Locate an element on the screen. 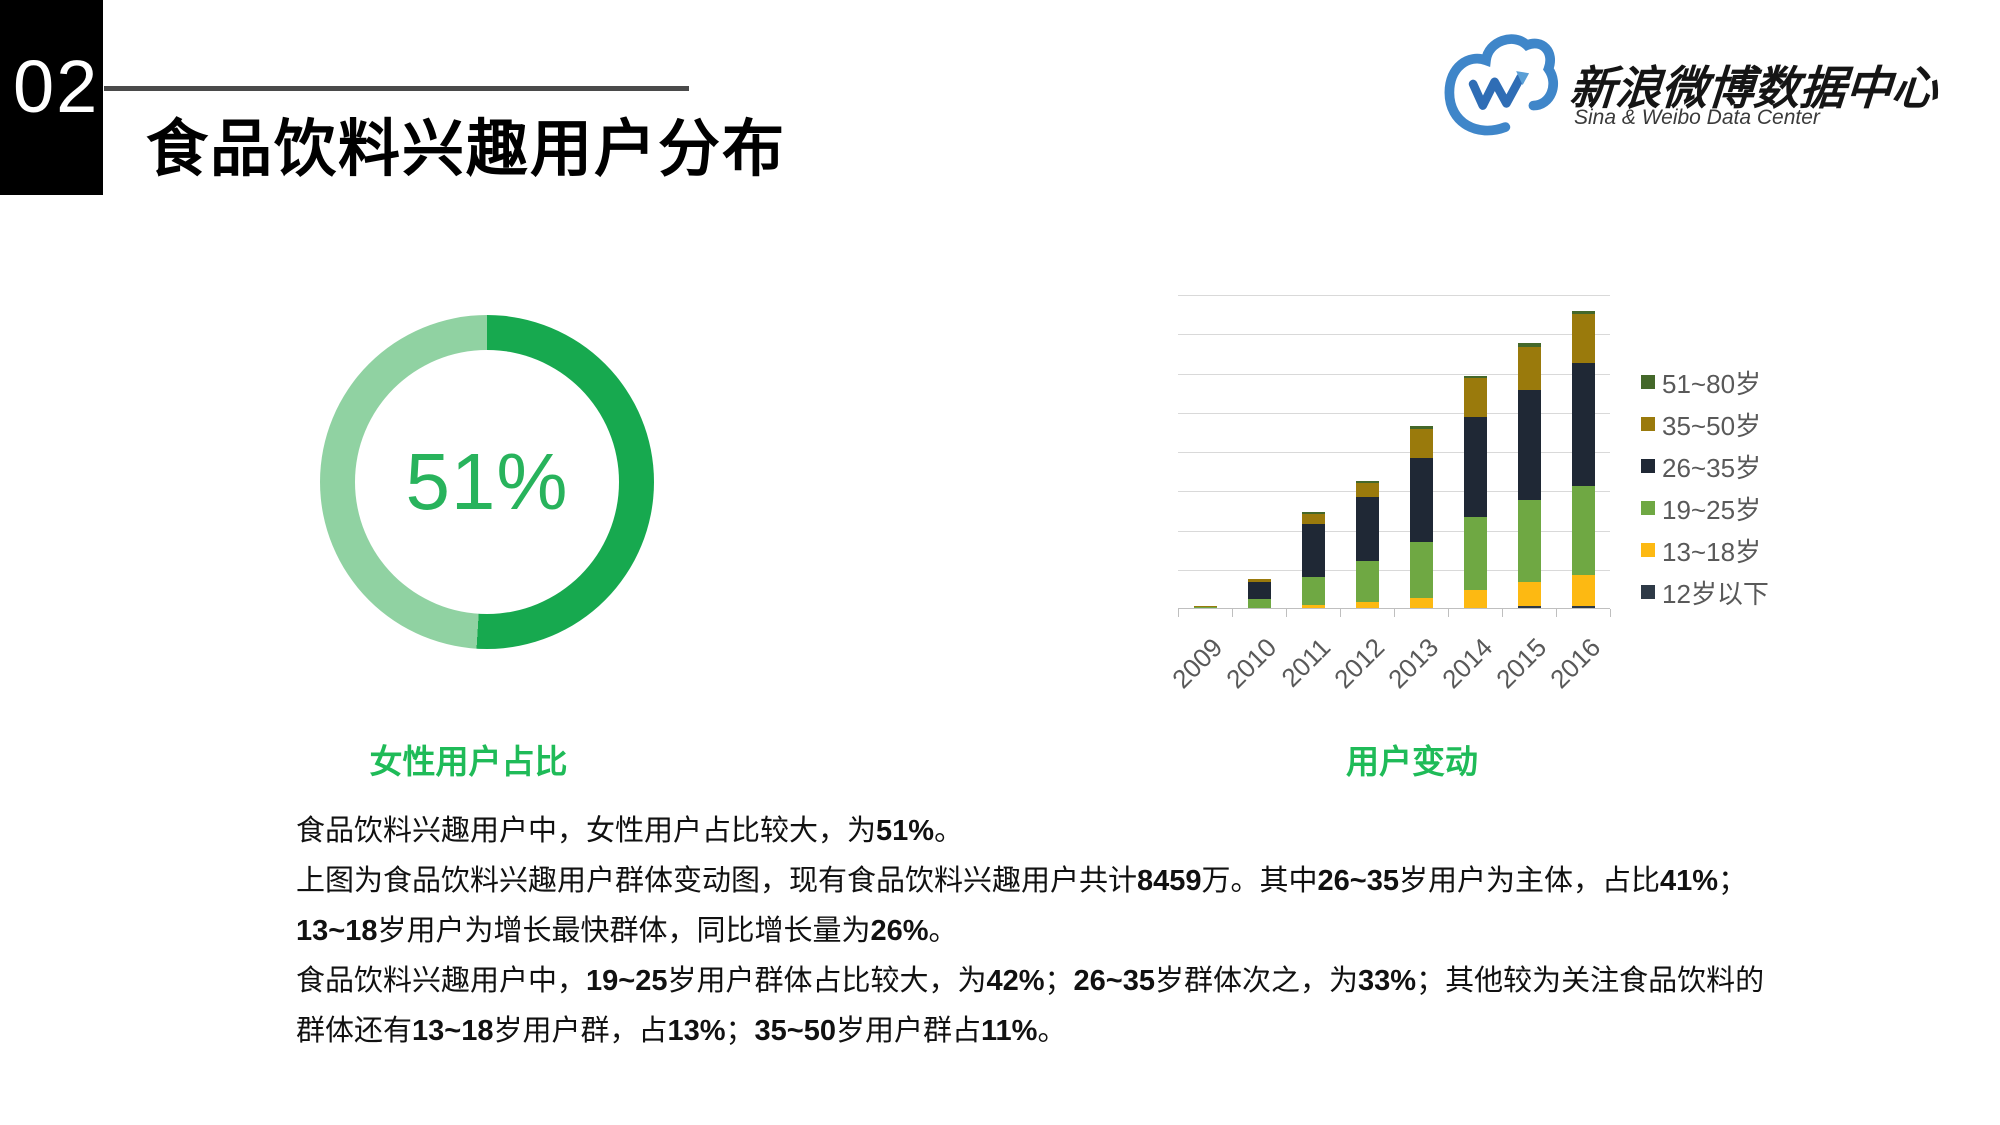  bar-2015 is located at coordinates (1529, 475).